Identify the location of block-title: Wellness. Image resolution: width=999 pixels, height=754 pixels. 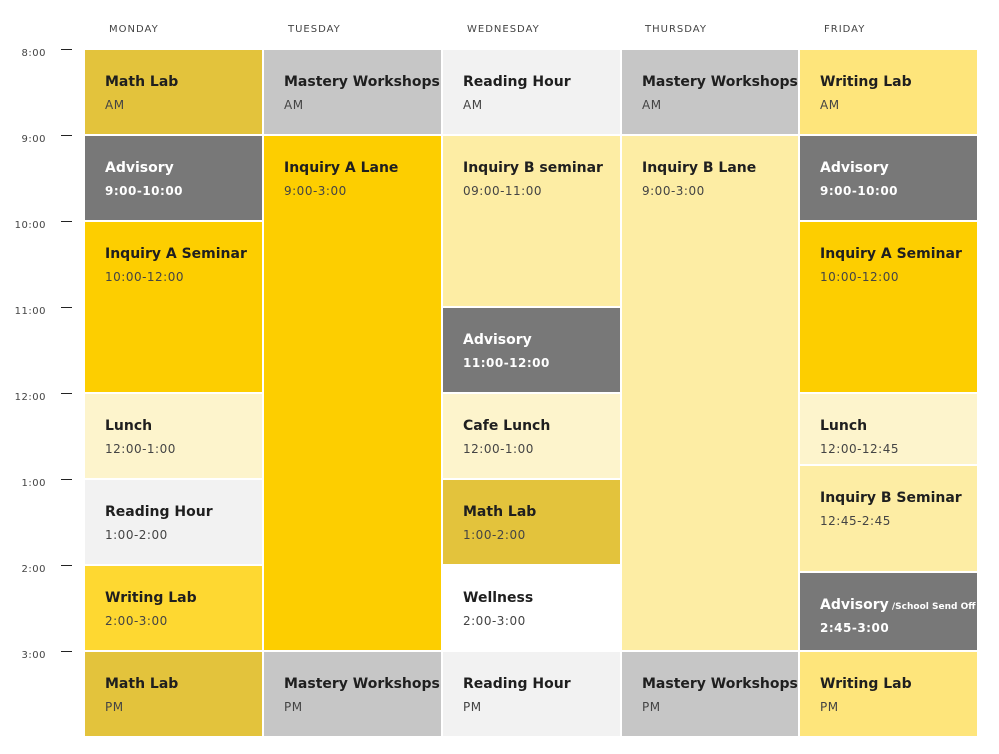
(498, 598).